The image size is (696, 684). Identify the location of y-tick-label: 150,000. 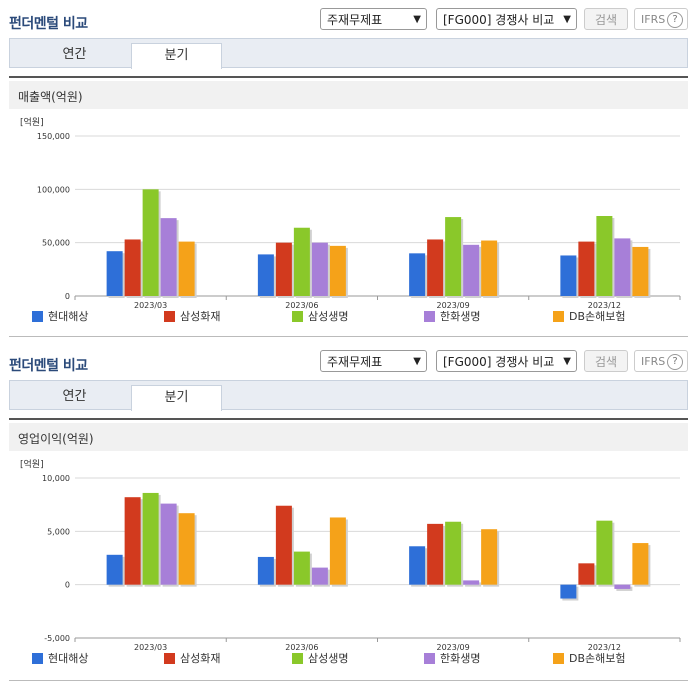
(53, 136).